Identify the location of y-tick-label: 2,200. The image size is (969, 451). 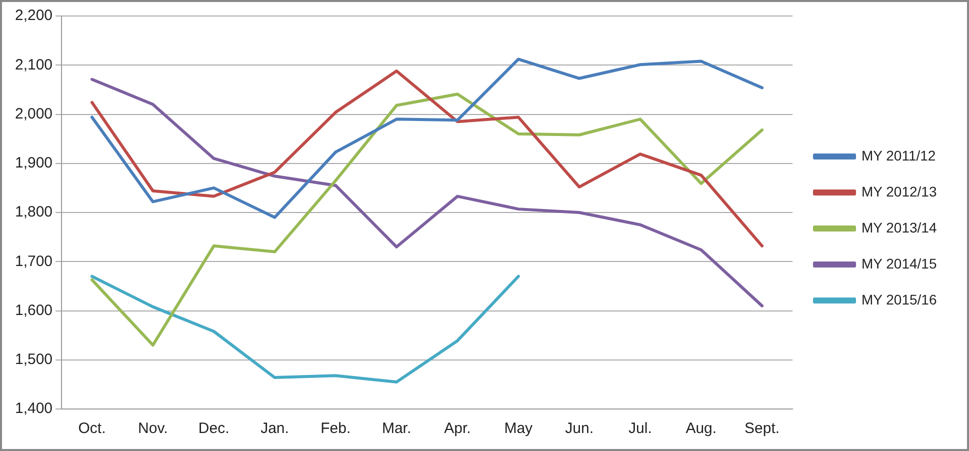
(33, 15).